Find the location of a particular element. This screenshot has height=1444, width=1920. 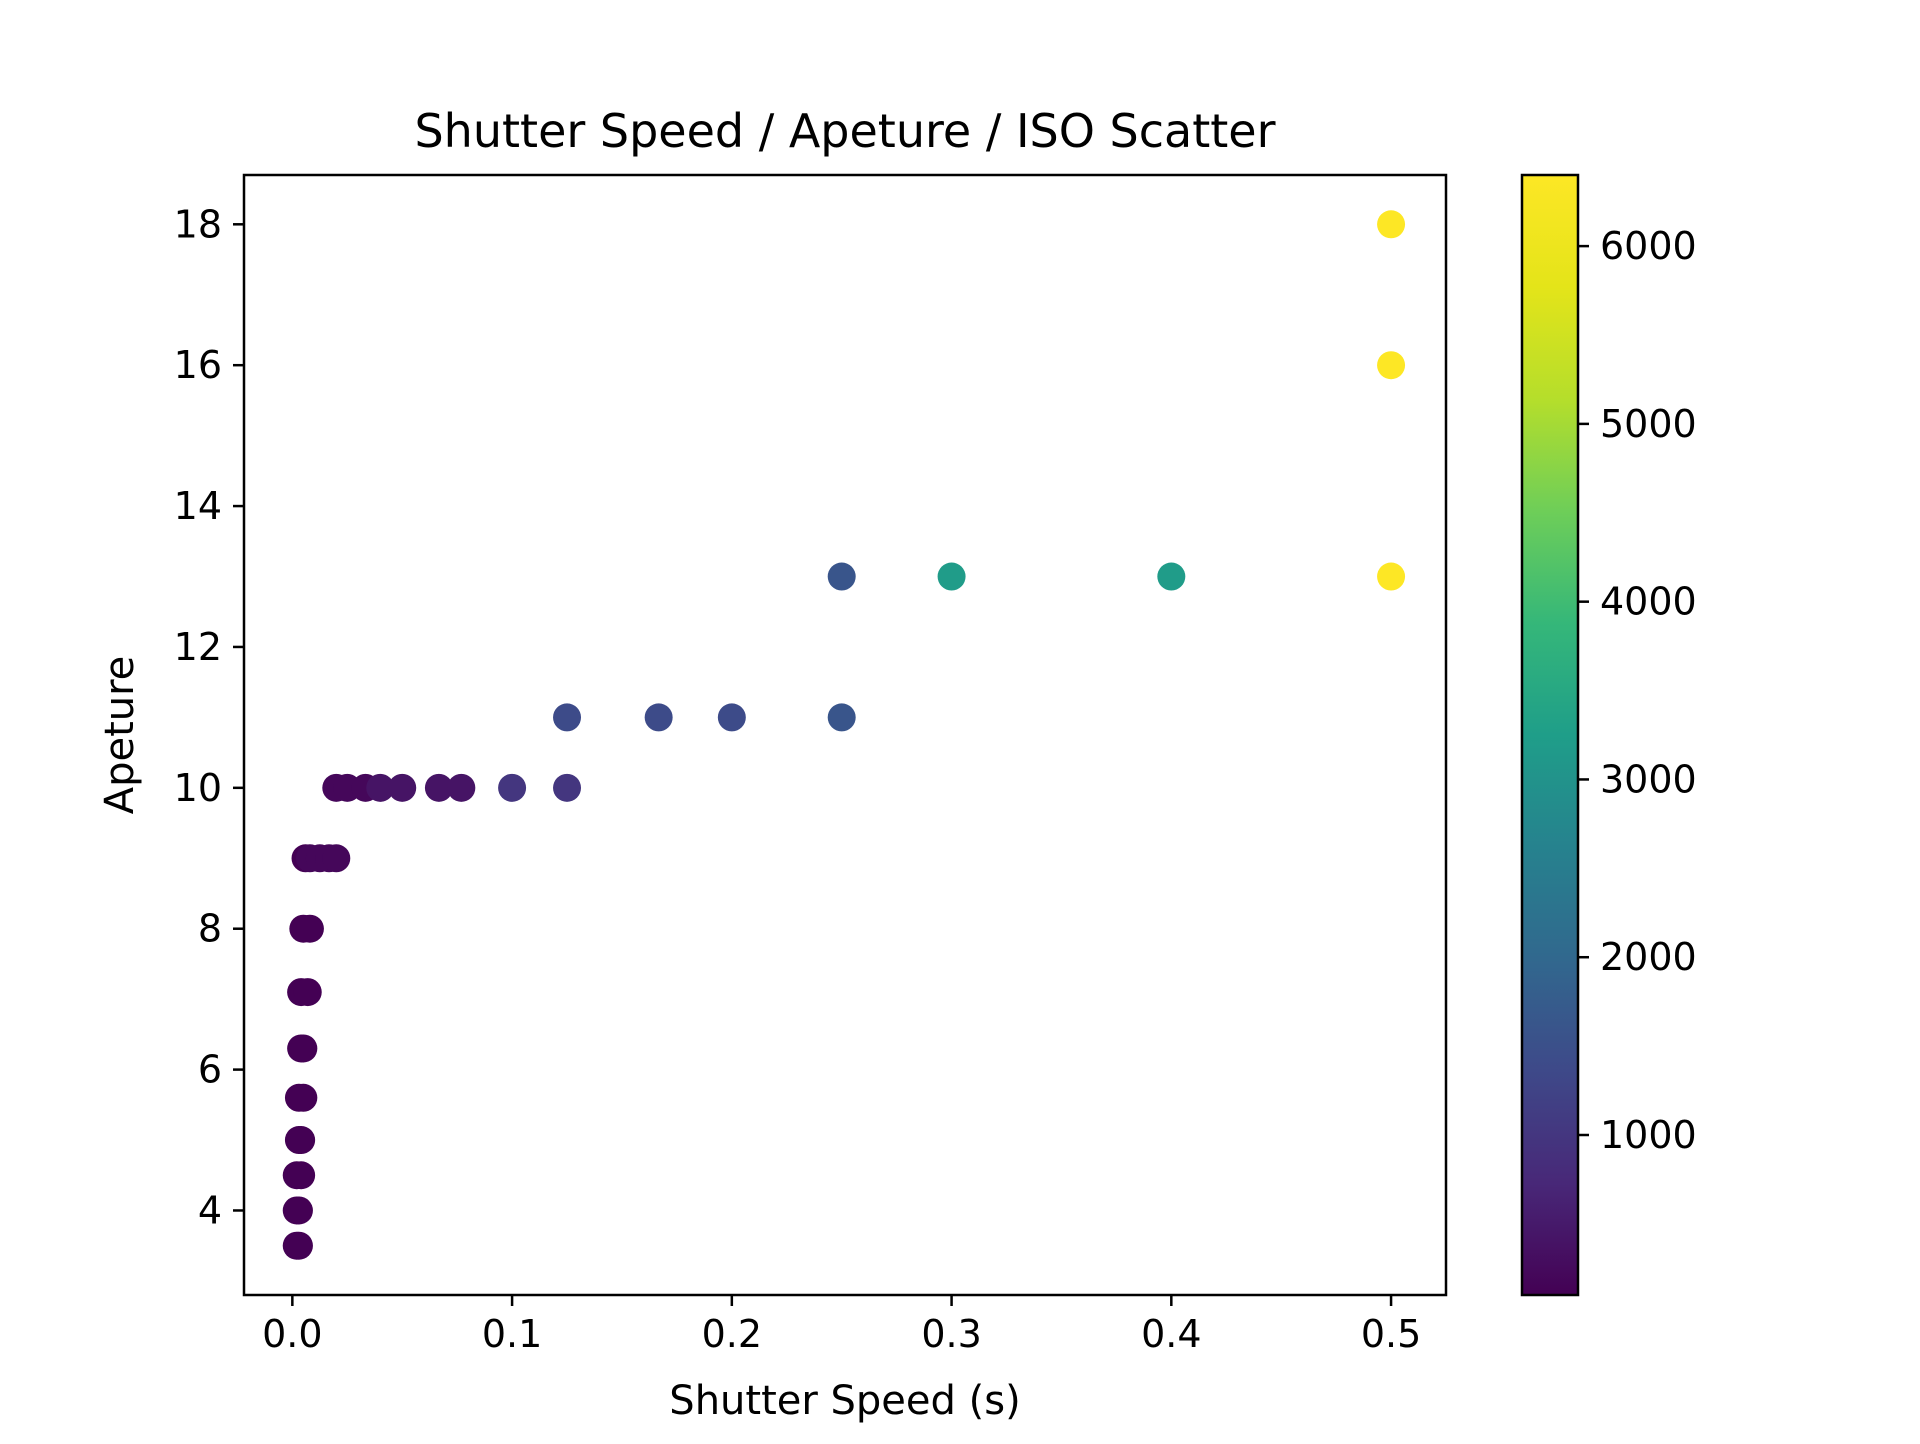

y-tick-label: 16 is located at coordinates (198, 365).